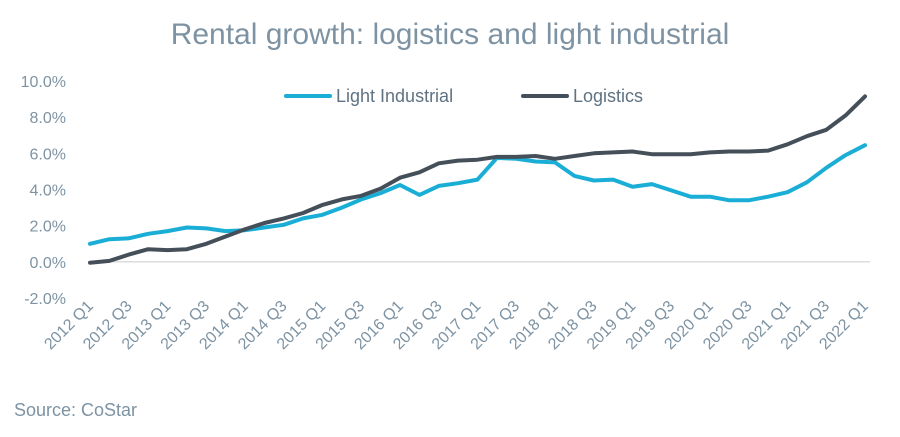  Describe the element at coordinates (48, 191) in the screenshot. I see `y-tick-label: 4.0%` at that location.